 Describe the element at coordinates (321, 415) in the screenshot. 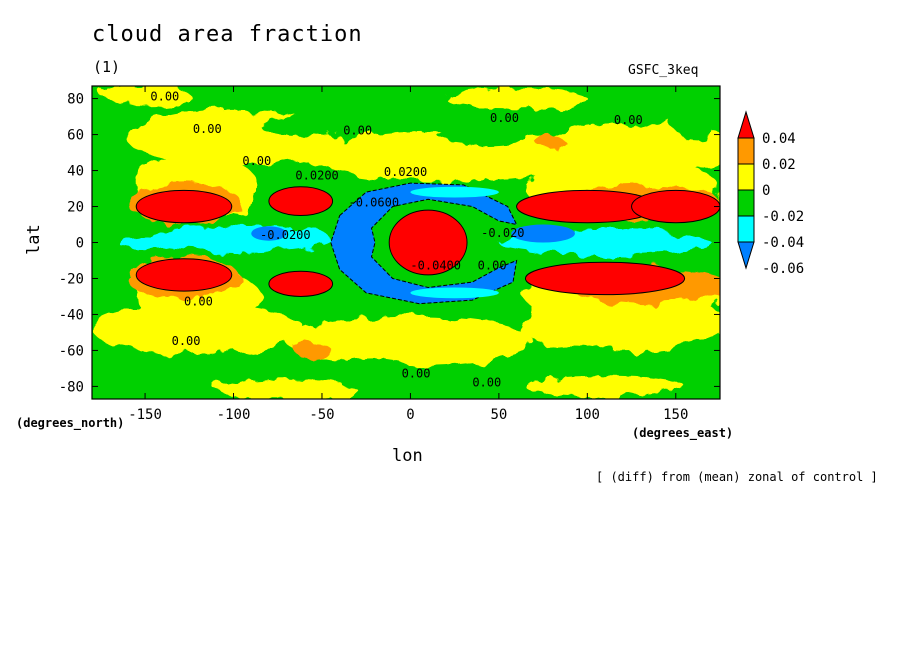

I see `x-tick-label: -50` at that location.